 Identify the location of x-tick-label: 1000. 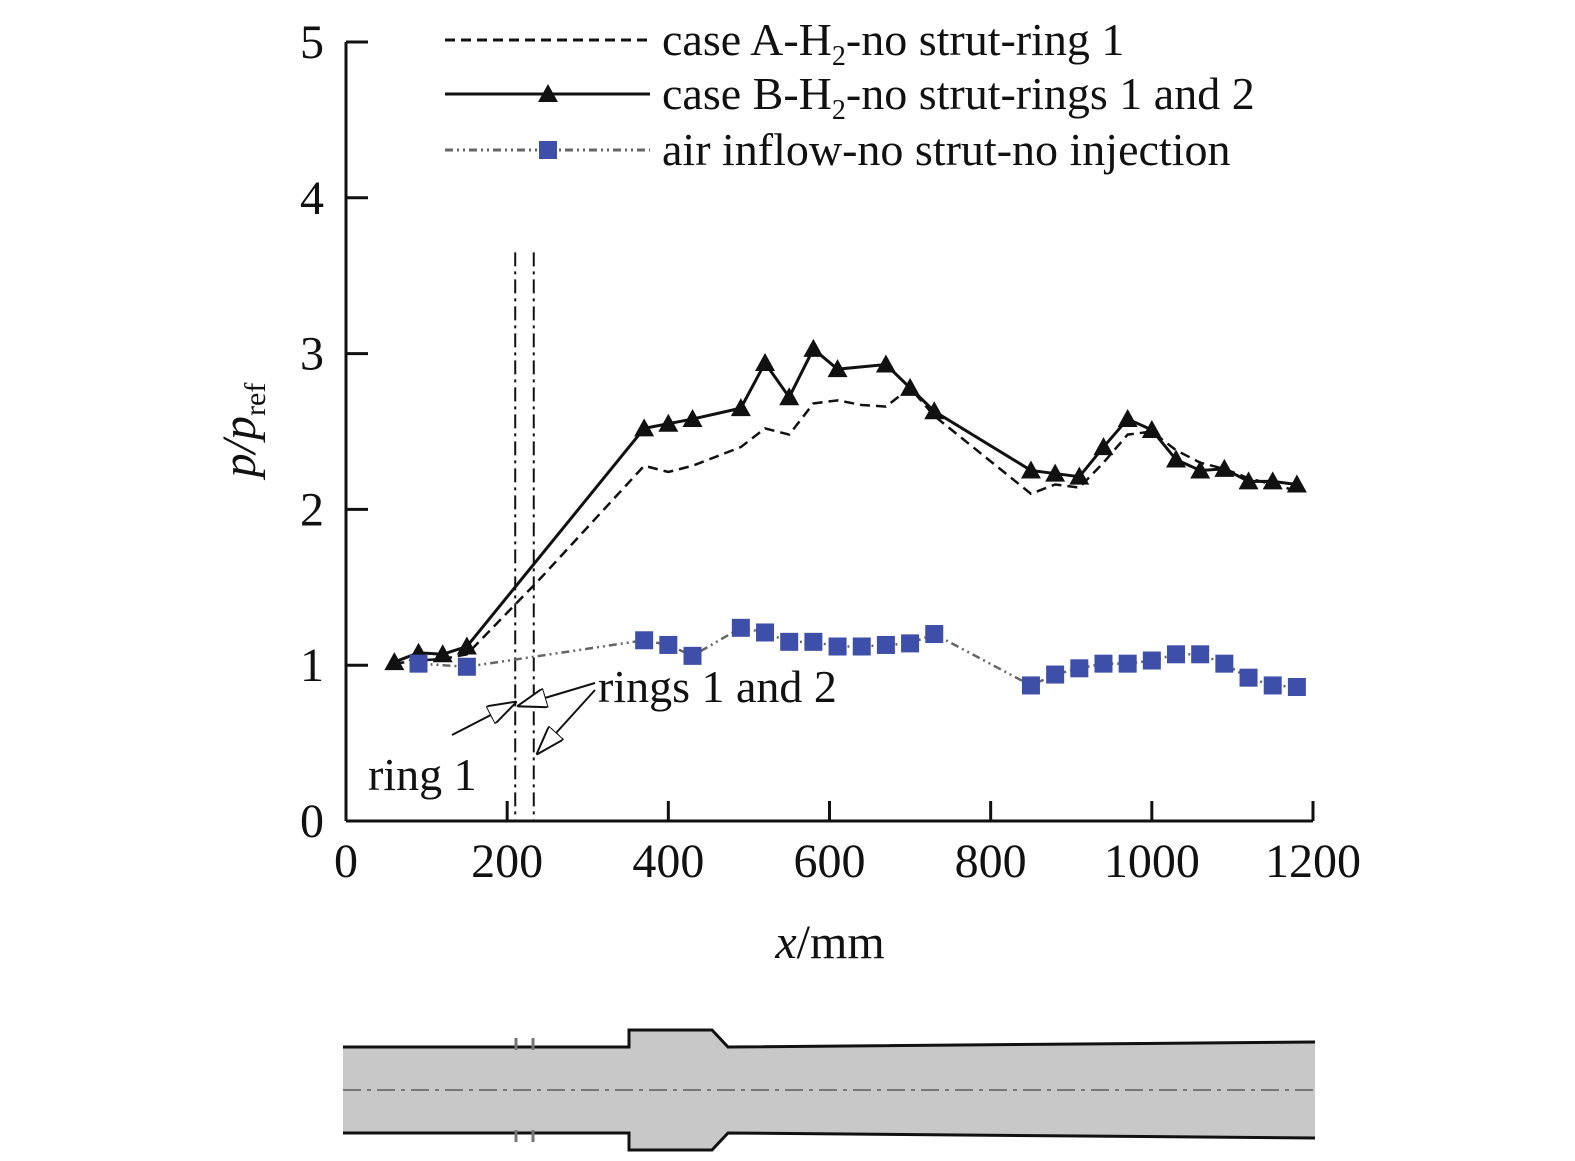
(1152, 861).